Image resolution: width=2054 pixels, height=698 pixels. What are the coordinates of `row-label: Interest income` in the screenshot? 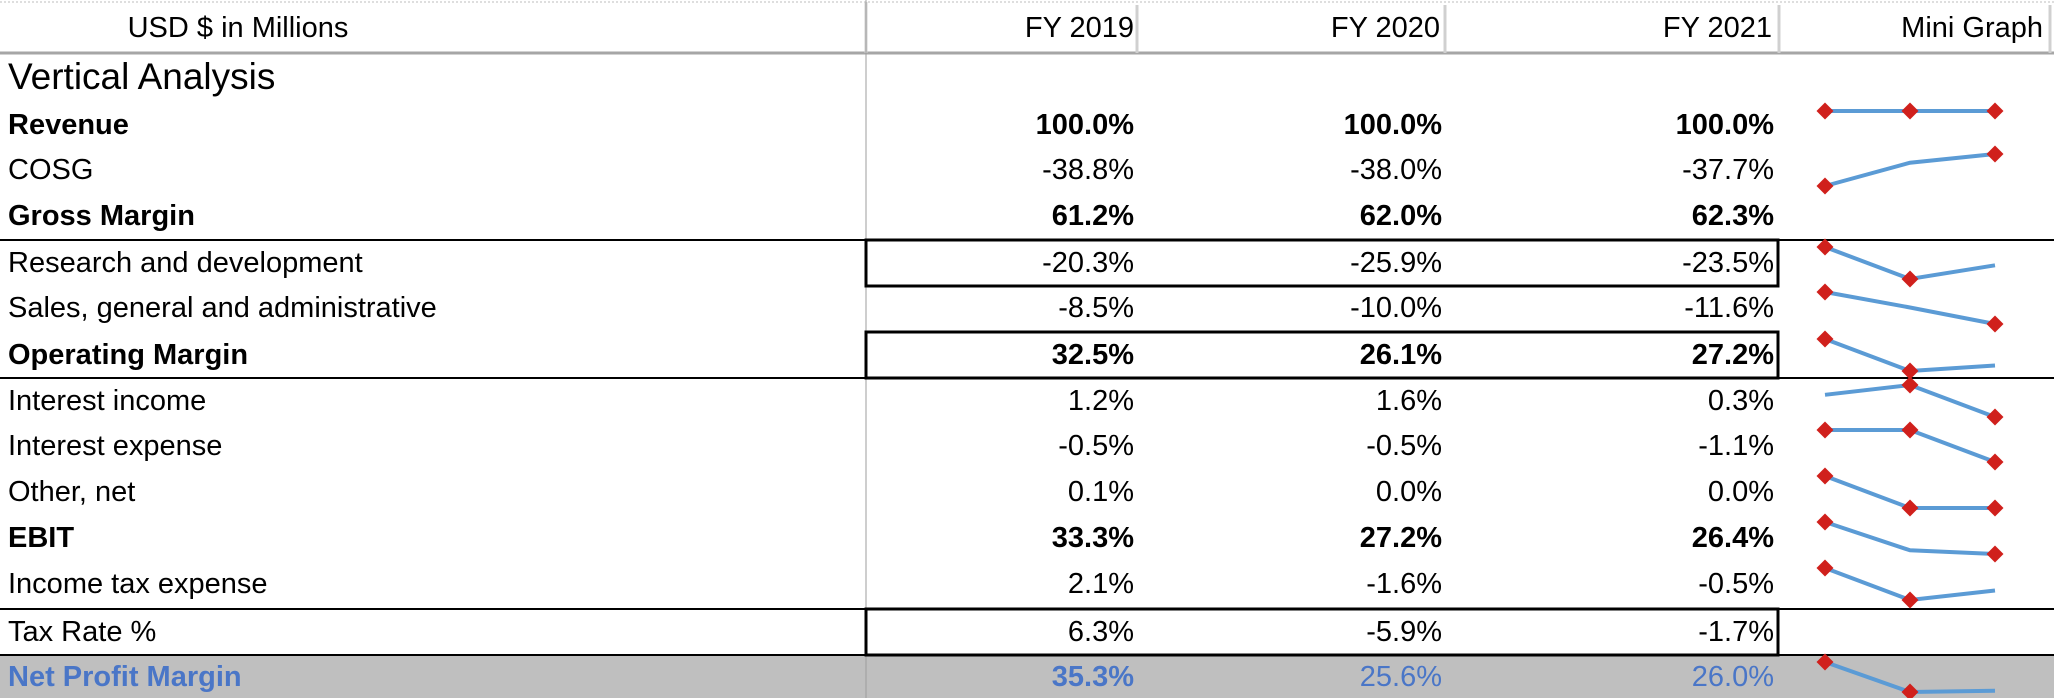 It's located at (107, 400).